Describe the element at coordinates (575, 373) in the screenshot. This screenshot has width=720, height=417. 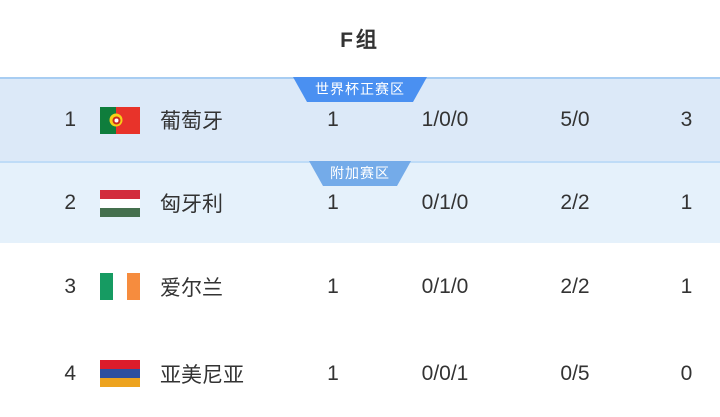
I see `goals-cell: 0/5` at that location.